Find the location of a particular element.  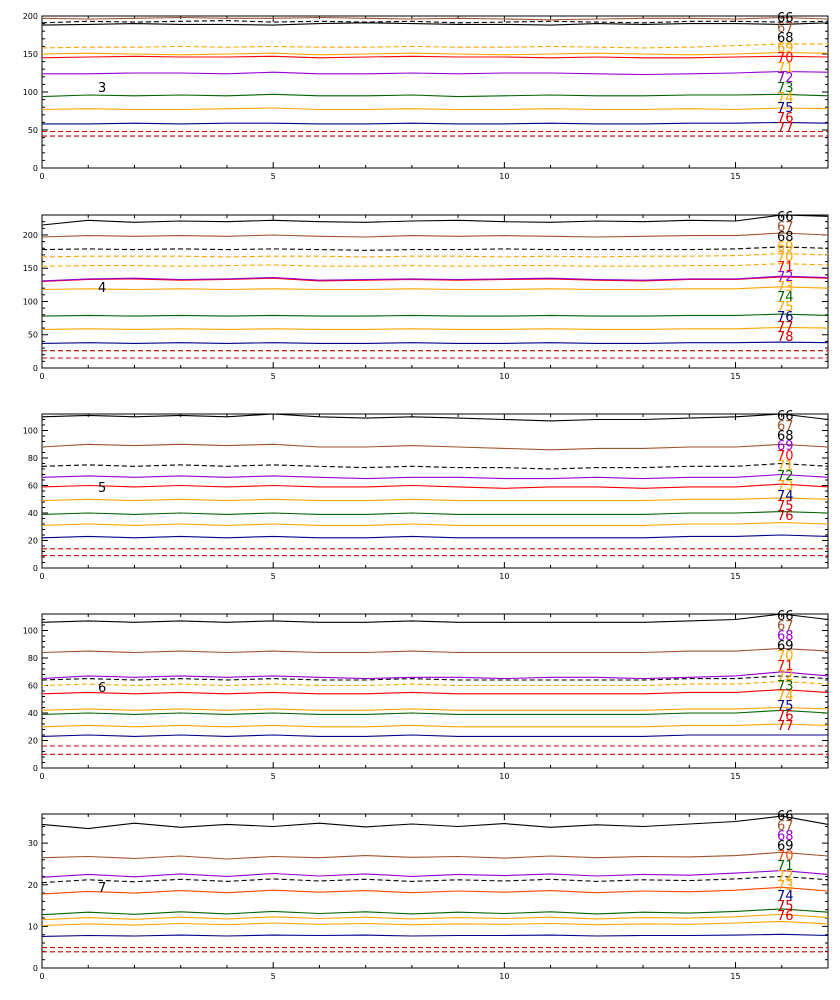

panel-label: 7 is located at coordinates (102, 888).